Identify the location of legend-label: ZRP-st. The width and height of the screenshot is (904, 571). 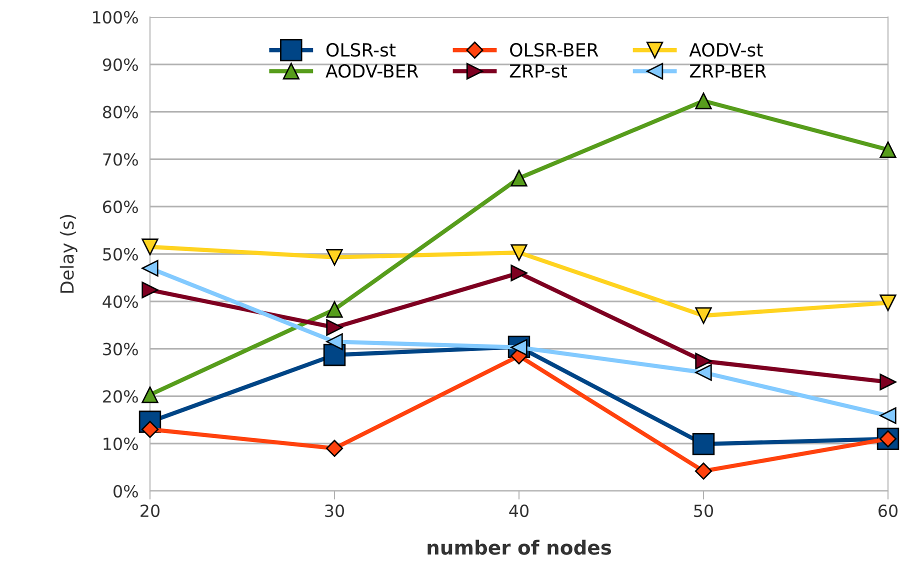
(539, 71).